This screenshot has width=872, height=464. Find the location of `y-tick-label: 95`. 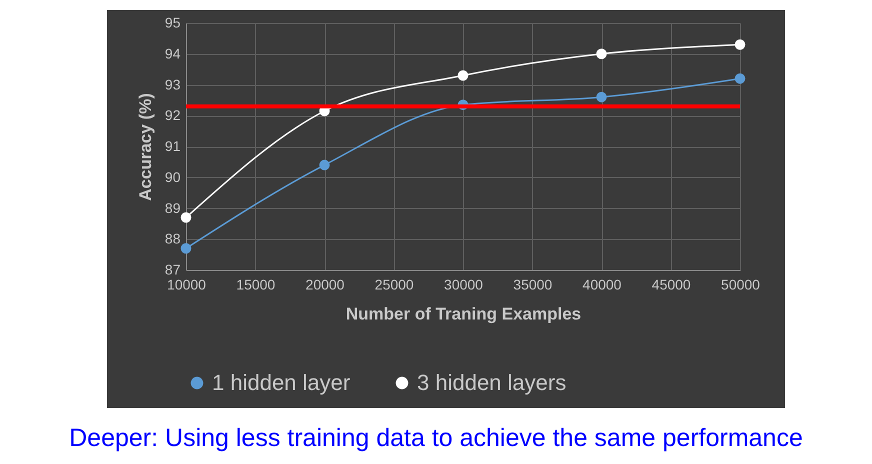

y-tick-label: 95 is located at coordinates (172, 22).